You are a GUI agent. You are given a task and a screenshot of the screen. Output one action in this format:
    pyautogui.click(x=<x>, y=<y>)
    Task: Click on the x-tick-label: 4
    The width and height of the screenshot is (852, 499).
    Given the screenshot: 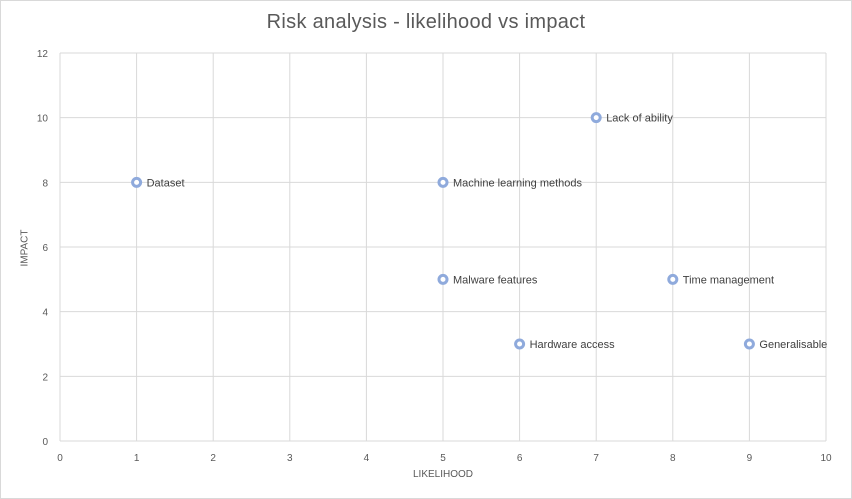 What is the action you would take?
    pyautogui.click(x=367, y=458)
    